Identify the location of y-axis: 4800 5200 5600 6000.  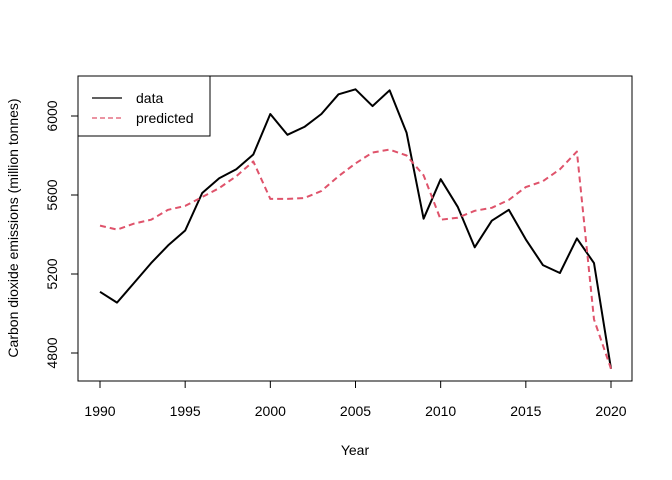
(61, 234).